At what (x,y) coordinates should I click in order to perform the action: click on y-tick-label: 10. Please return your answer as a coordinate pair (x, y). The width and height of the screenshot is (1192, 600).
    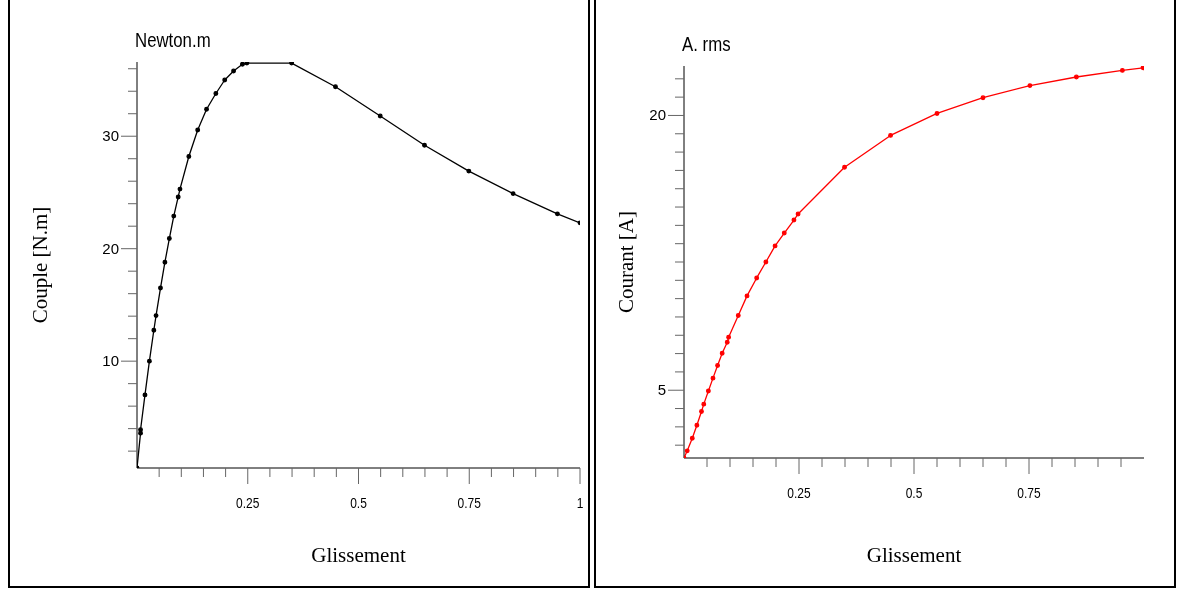
    Looking at the image, I should click on (110, 361).